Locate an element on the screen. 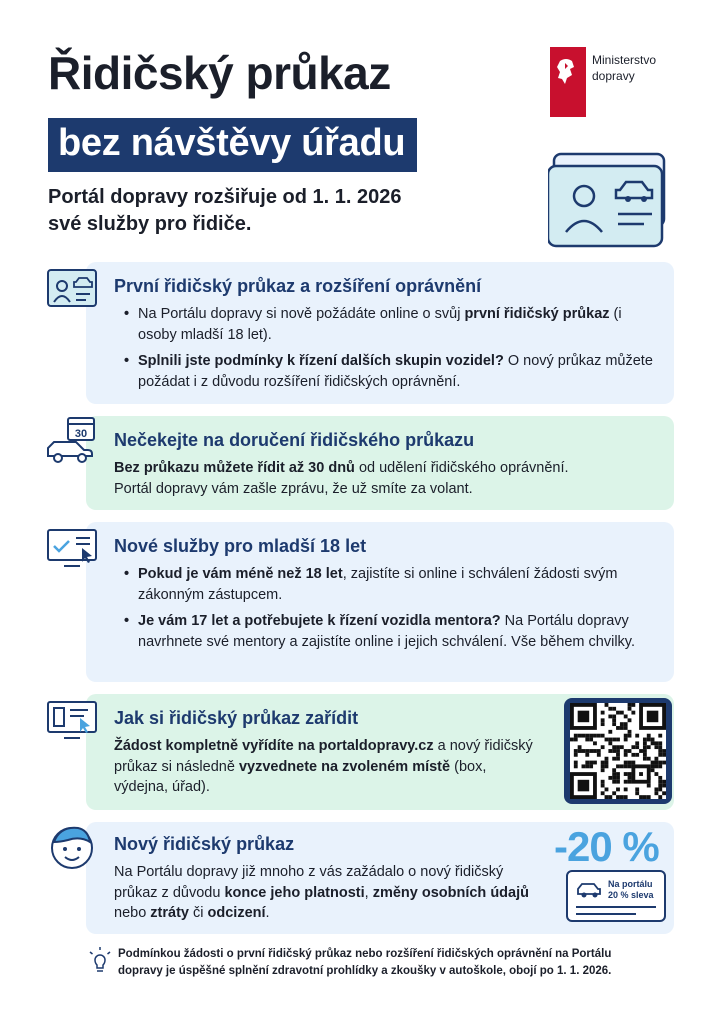  qr-code-pattern is located at coordinates (618, 751).